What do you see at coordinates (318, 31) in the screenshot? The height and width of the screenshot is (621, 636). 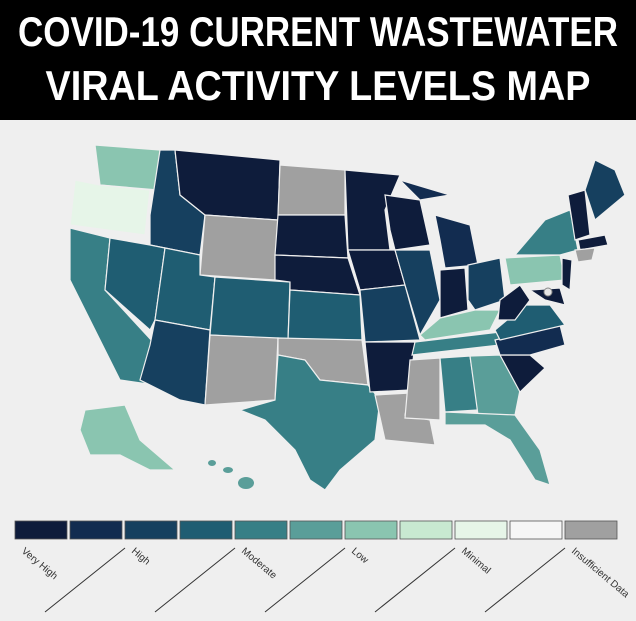 I see `title-line: COVID-19 CURRENT WASTEWATER` at bounding box center [318, 31].